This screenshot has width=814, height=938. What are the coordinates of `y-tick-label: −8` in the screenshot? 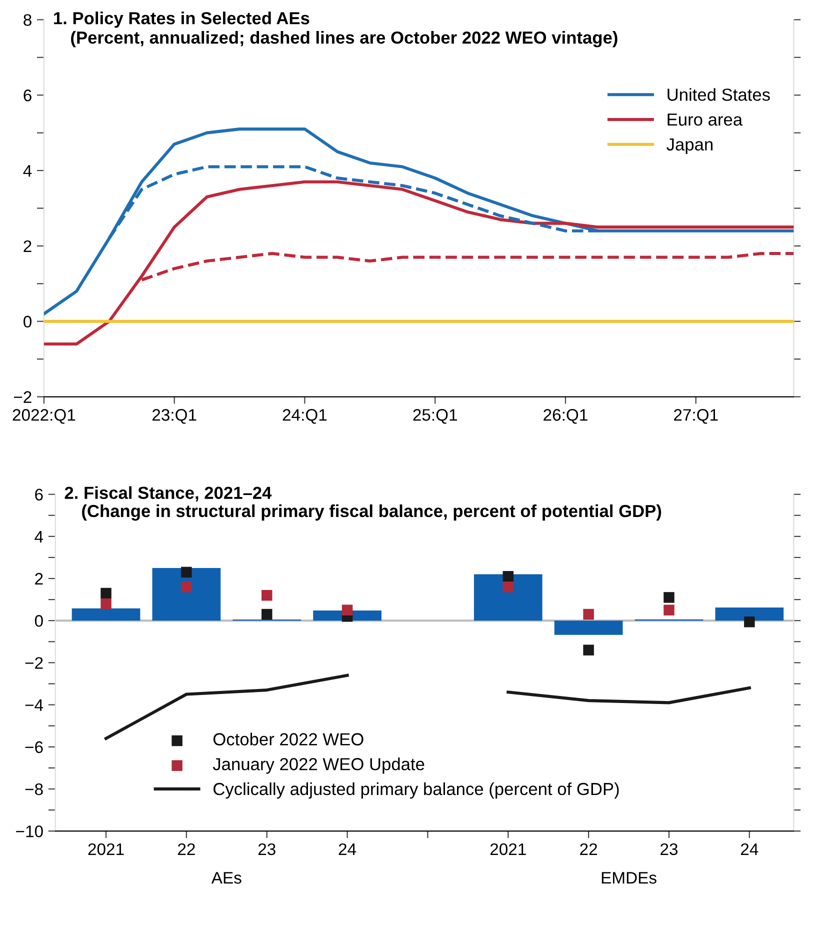 It's located at (34, 789).